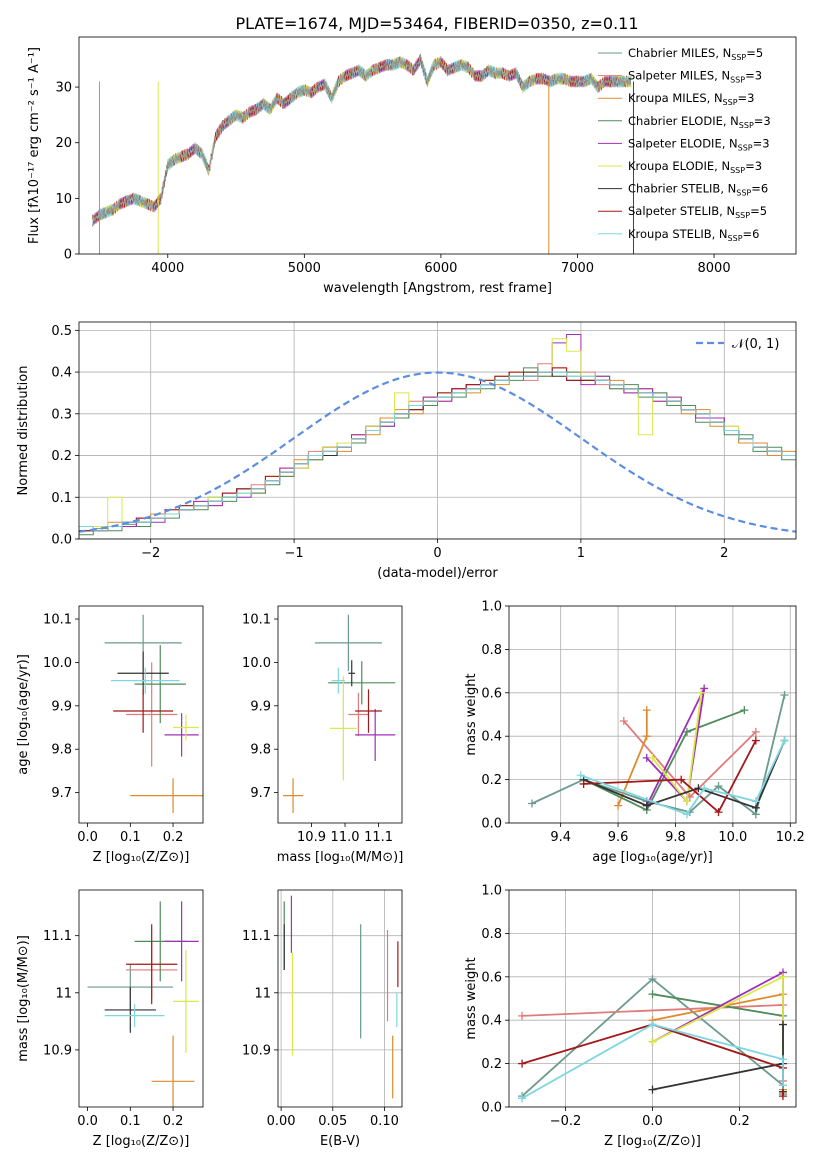 The height and width of the screenshot is (1170, 819). Describe the element at coordinates (281, 1121) in the screenshot. I see `x-tick-label: 0.00` at that location.